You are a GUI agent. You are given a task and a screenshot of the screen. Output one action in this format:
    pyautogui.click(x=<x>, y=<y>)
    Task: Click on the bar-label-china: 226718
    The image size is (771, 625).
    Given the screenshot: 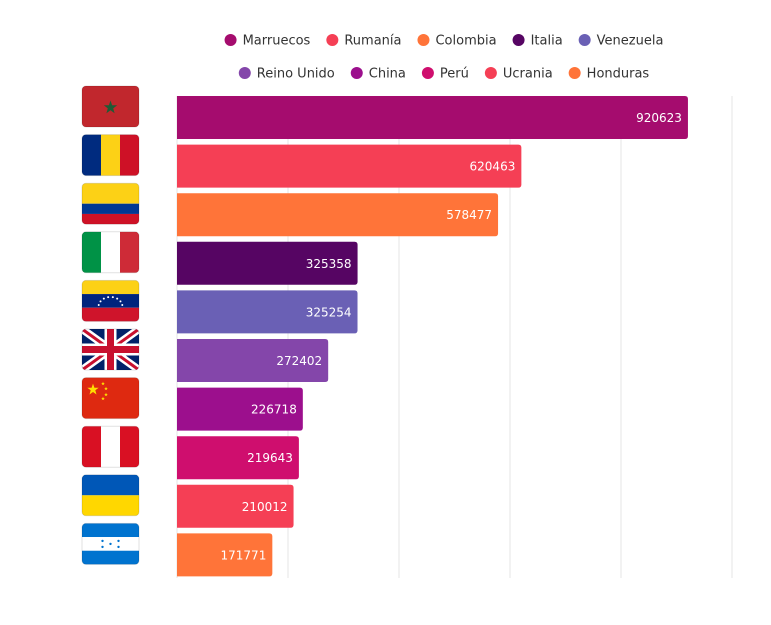 What is the action you would take?
    pyautogui.click(x=274, y=410)
    